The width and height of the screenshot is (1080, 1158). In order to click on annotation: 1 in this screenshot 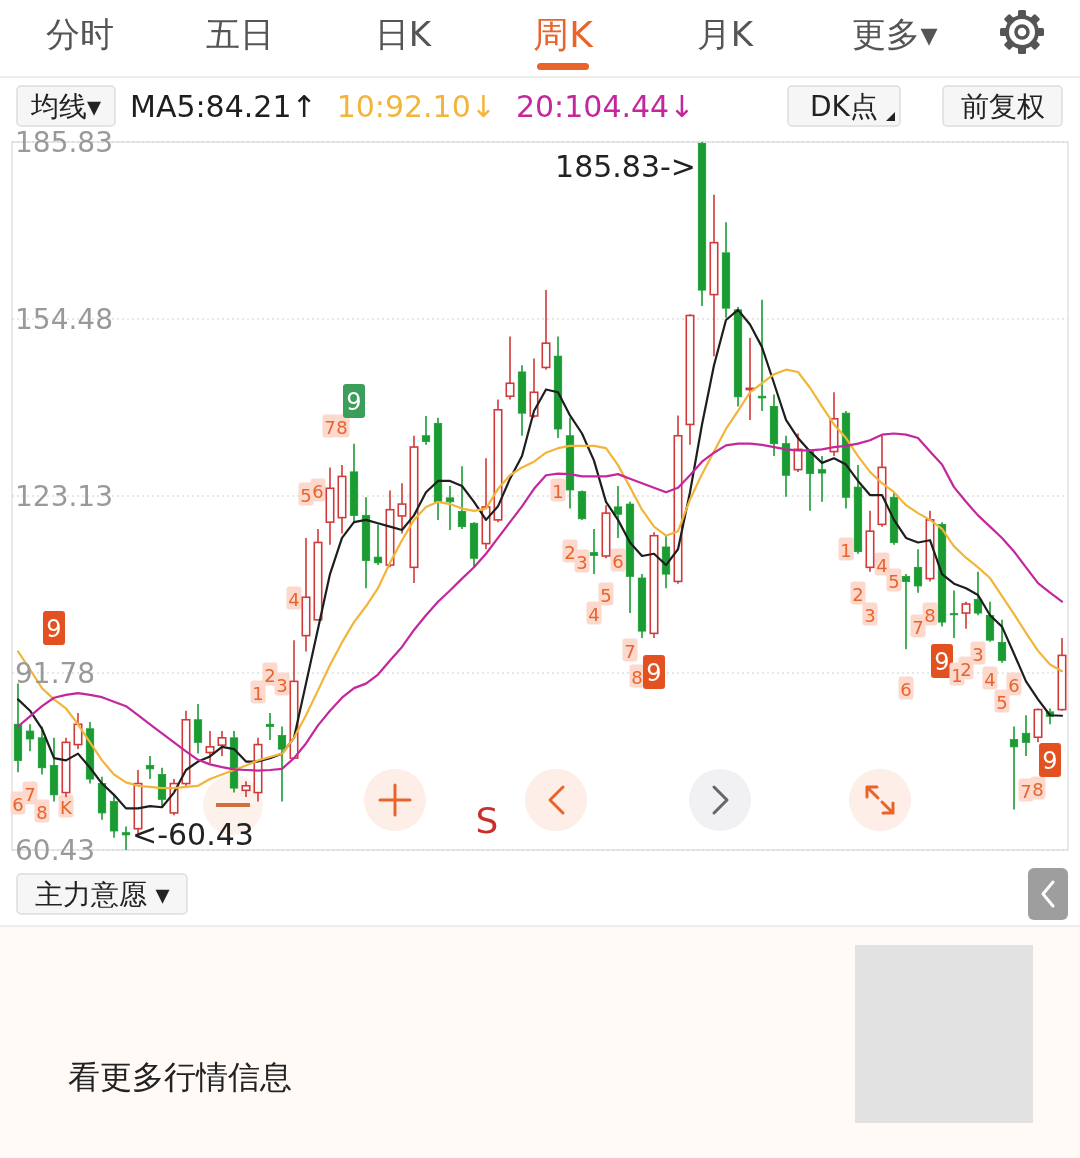, I will do `click(258, 693)`.